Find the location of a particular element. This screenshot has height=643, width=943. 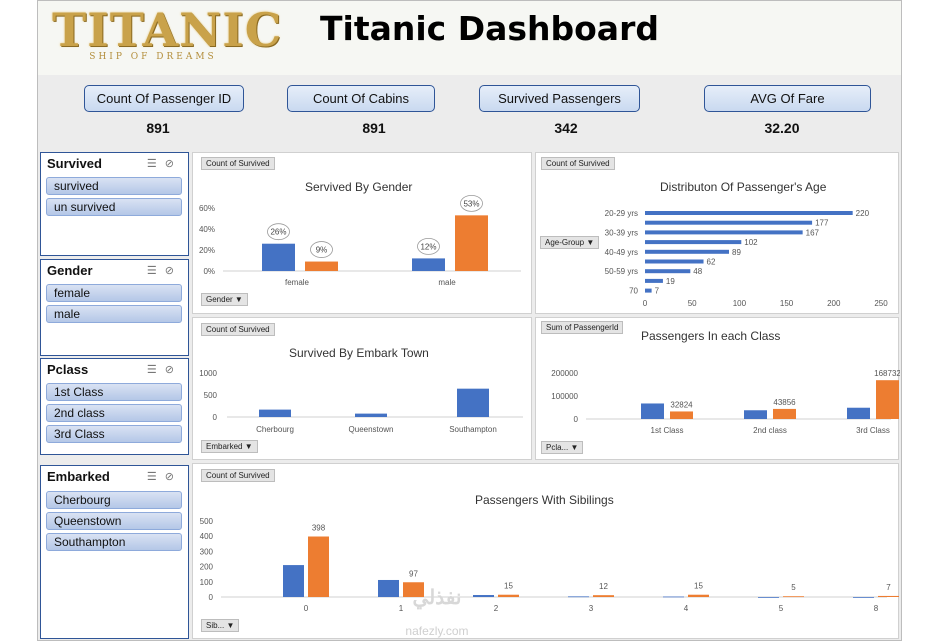

x-tick-label: 150 is located at coordinates (787, 303).